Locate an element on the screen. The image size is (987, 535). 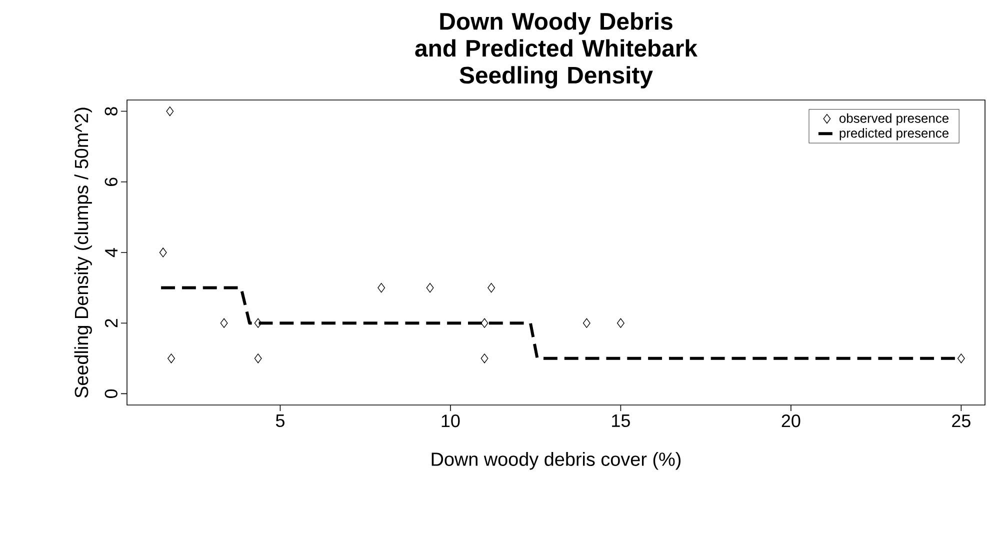
y-tick-label: 2 is located at coordinates (111, 323).